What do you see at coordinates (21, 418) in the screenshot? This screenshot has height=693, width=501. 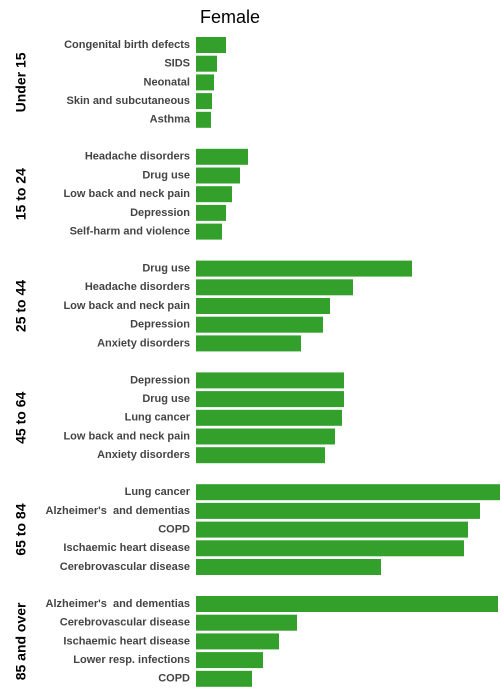 I see `group-label: 45 to 64` at bounding box center [21, 418].